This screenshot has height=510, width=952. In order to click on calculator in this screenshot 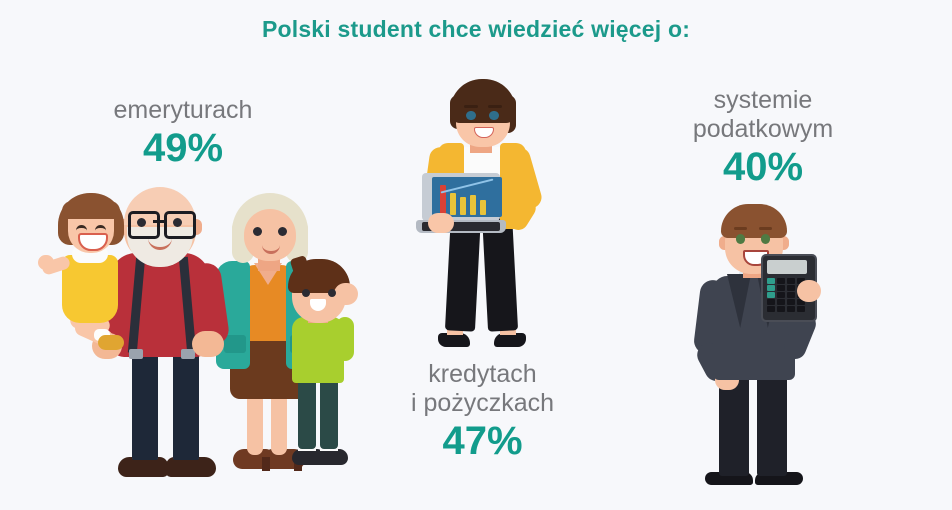, I will do `click(789, 288)`.